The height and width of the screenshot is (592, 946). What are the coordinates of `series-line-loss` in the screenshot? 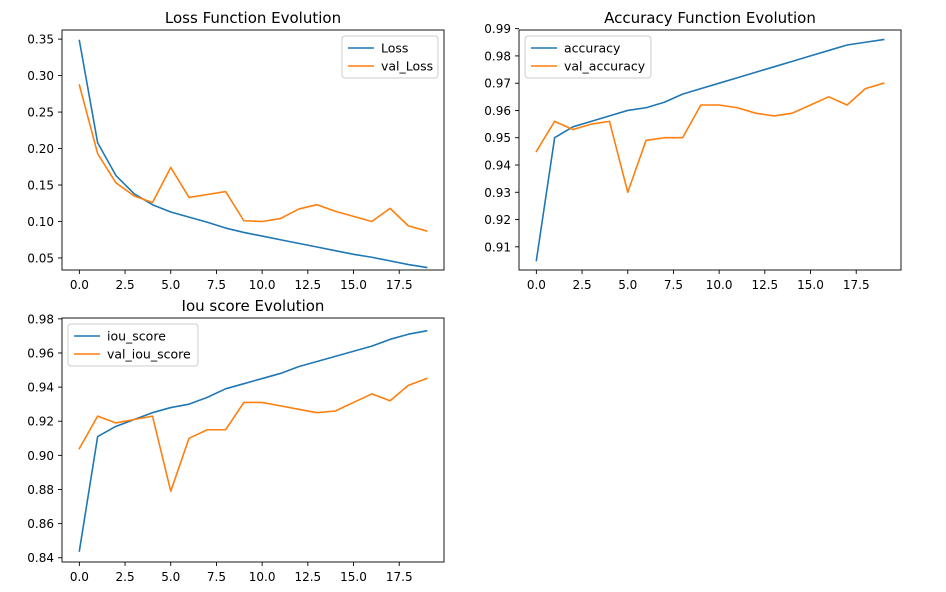 It's located at (253, 154).